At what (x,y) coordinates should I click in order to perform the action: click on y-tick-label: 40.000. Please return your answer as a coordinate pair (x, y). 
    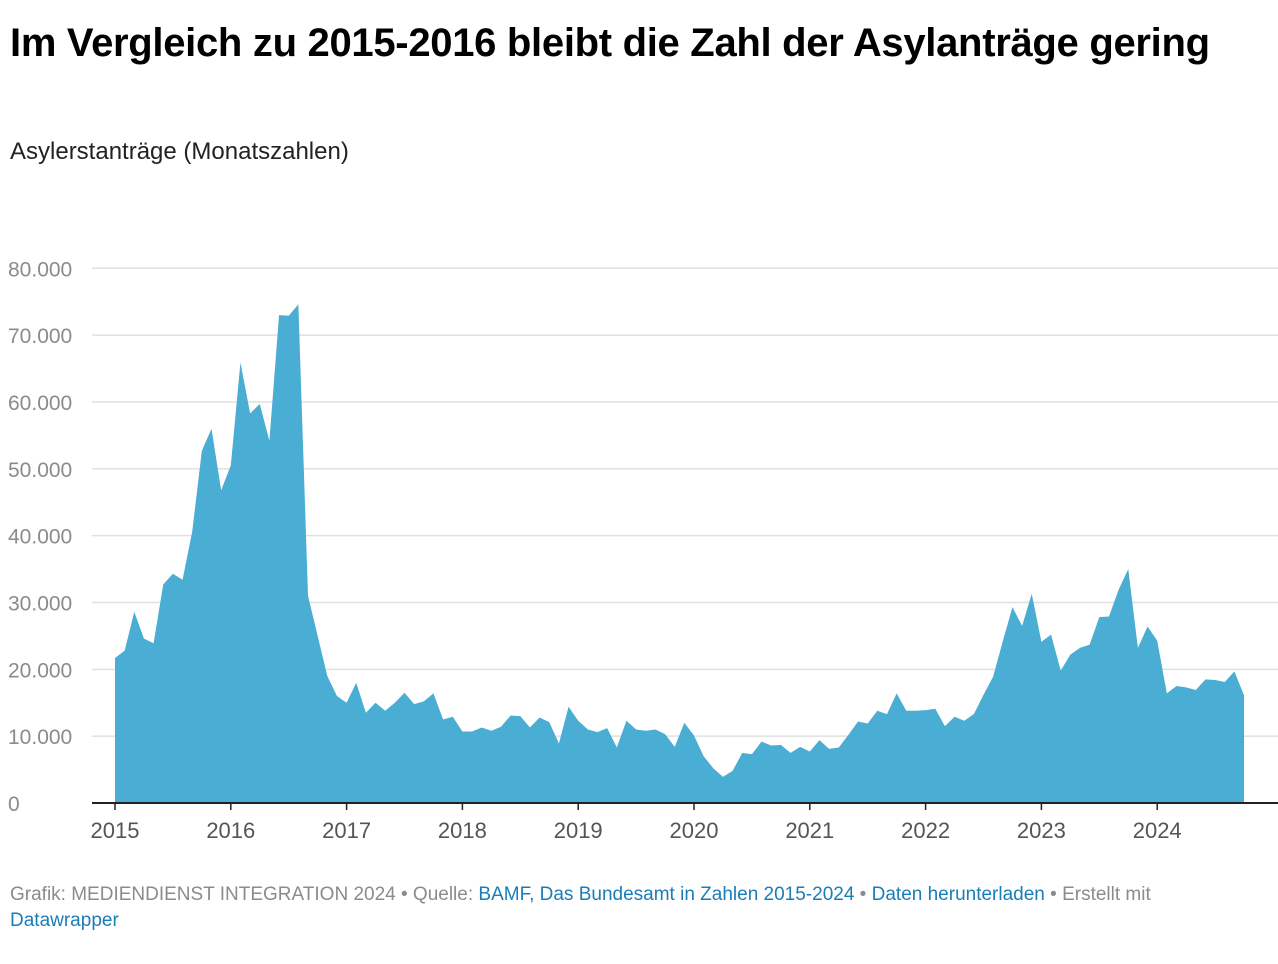
    Looking at the image, I should click on (40, 537).